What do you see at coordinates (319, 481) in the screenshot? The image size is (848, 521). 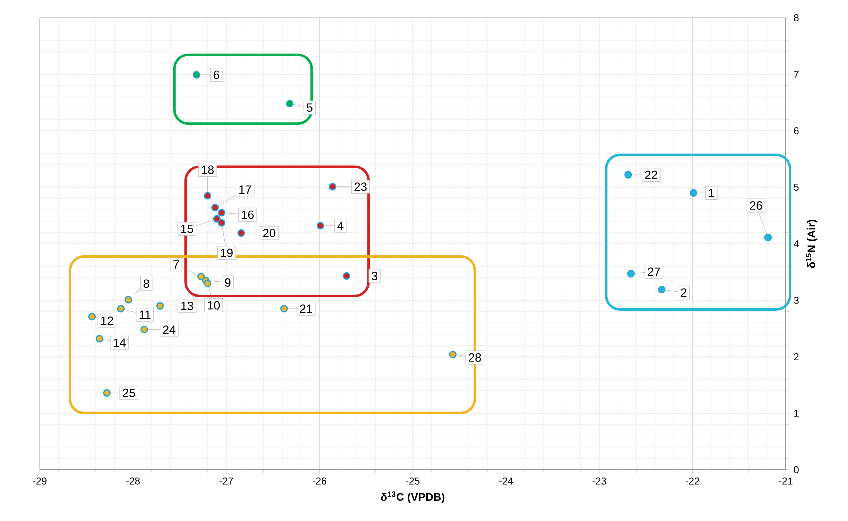 I see `x-tick-label: -26` at bounding box center [319, 481].